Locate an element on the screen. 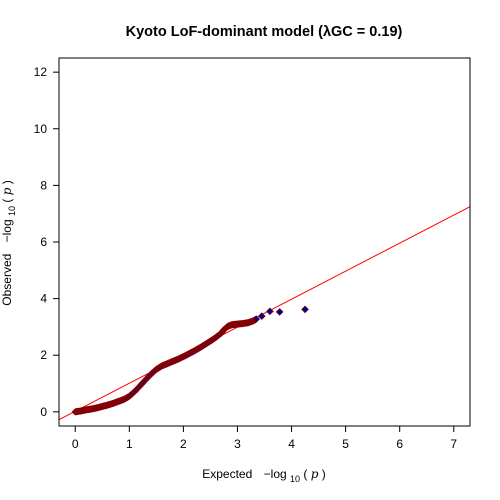  x-axis-label: Expected −log 10 ( p ) is located at coordinates (264, 476).